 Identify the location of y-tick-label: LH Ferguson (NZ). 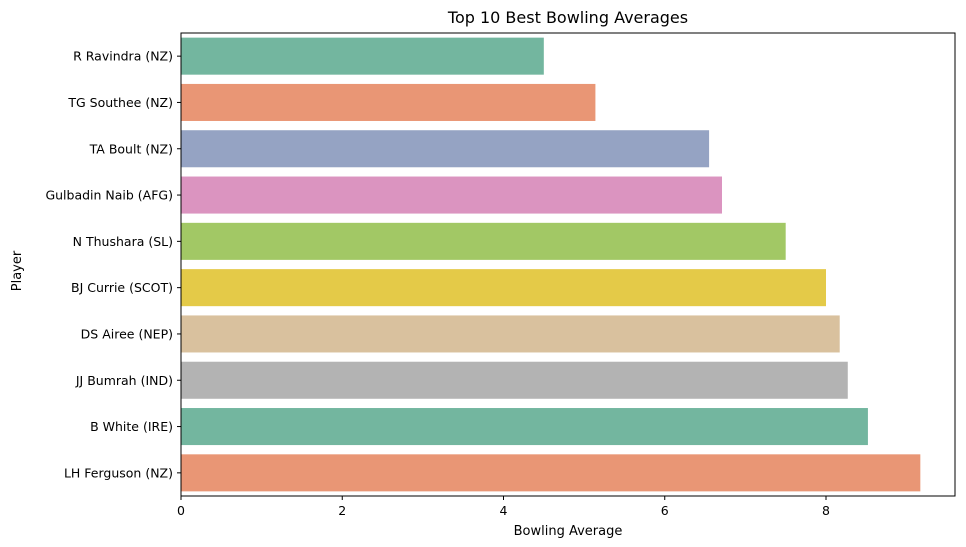
(118, 472).